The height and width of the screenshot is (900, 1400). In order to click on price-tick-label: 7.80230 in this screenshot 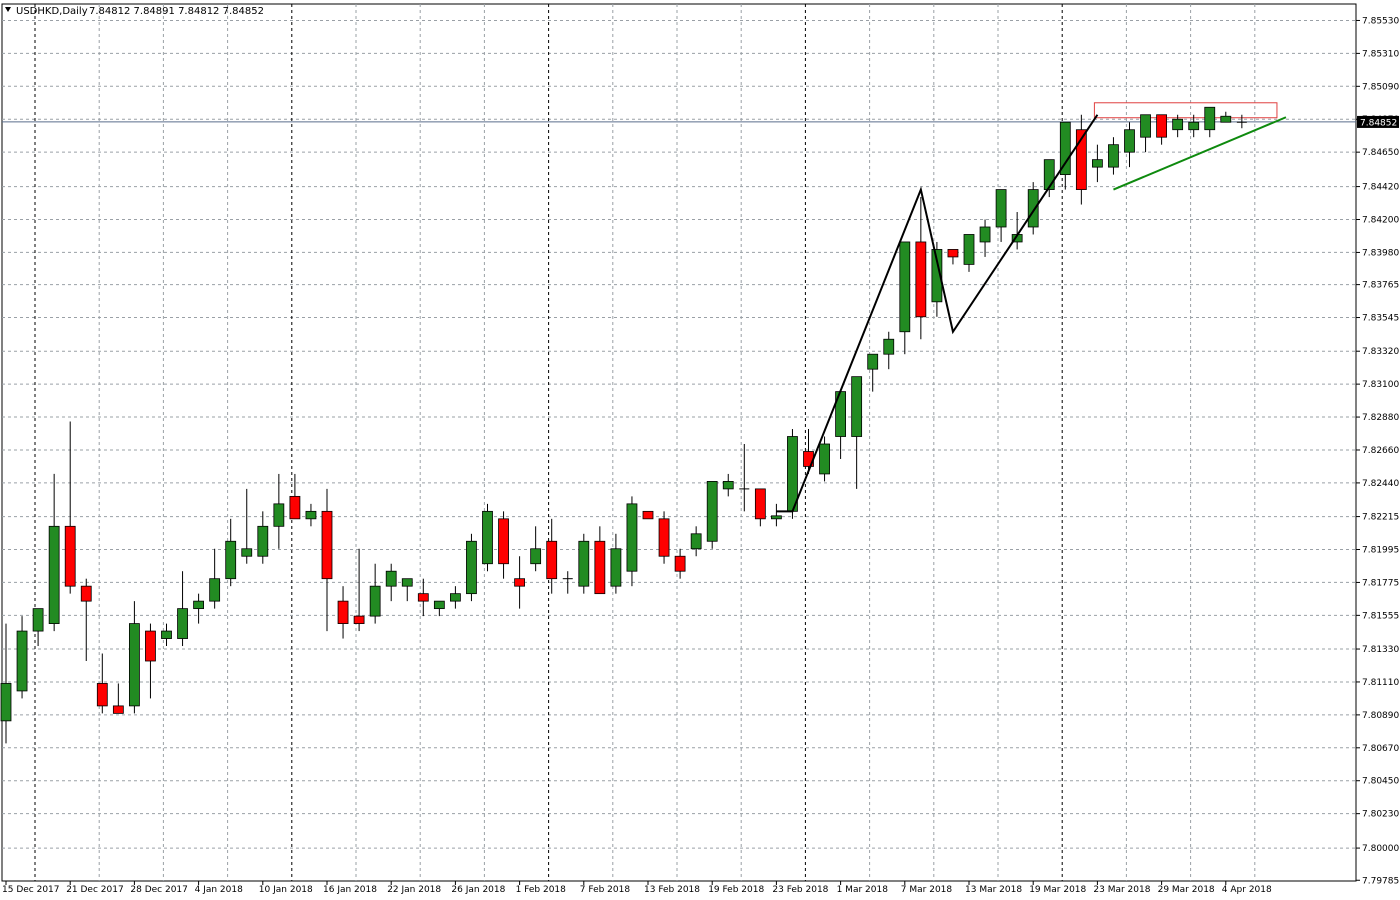, I will do `click(1380, 815)`.